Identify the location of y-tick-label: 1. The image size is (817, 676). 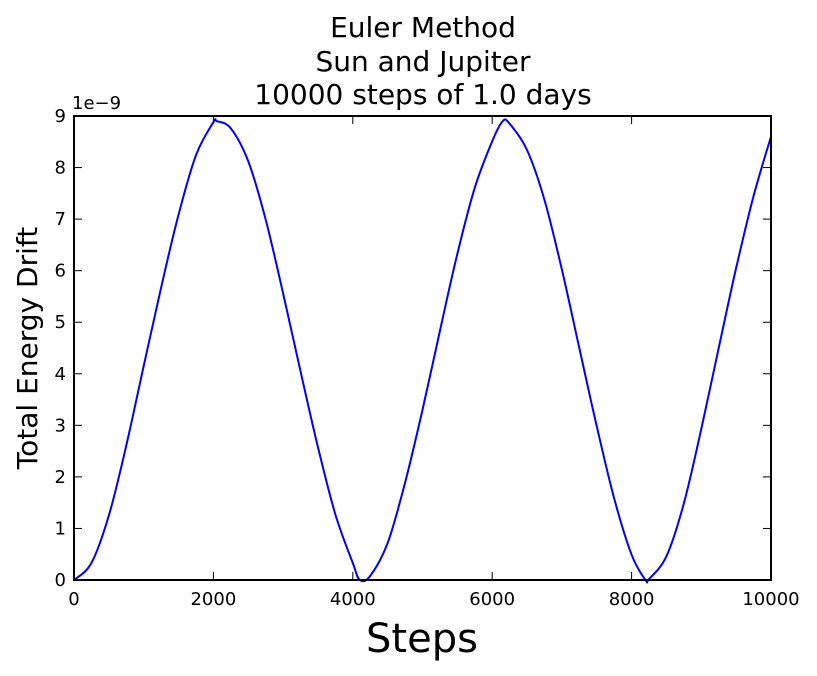
(60, 528).